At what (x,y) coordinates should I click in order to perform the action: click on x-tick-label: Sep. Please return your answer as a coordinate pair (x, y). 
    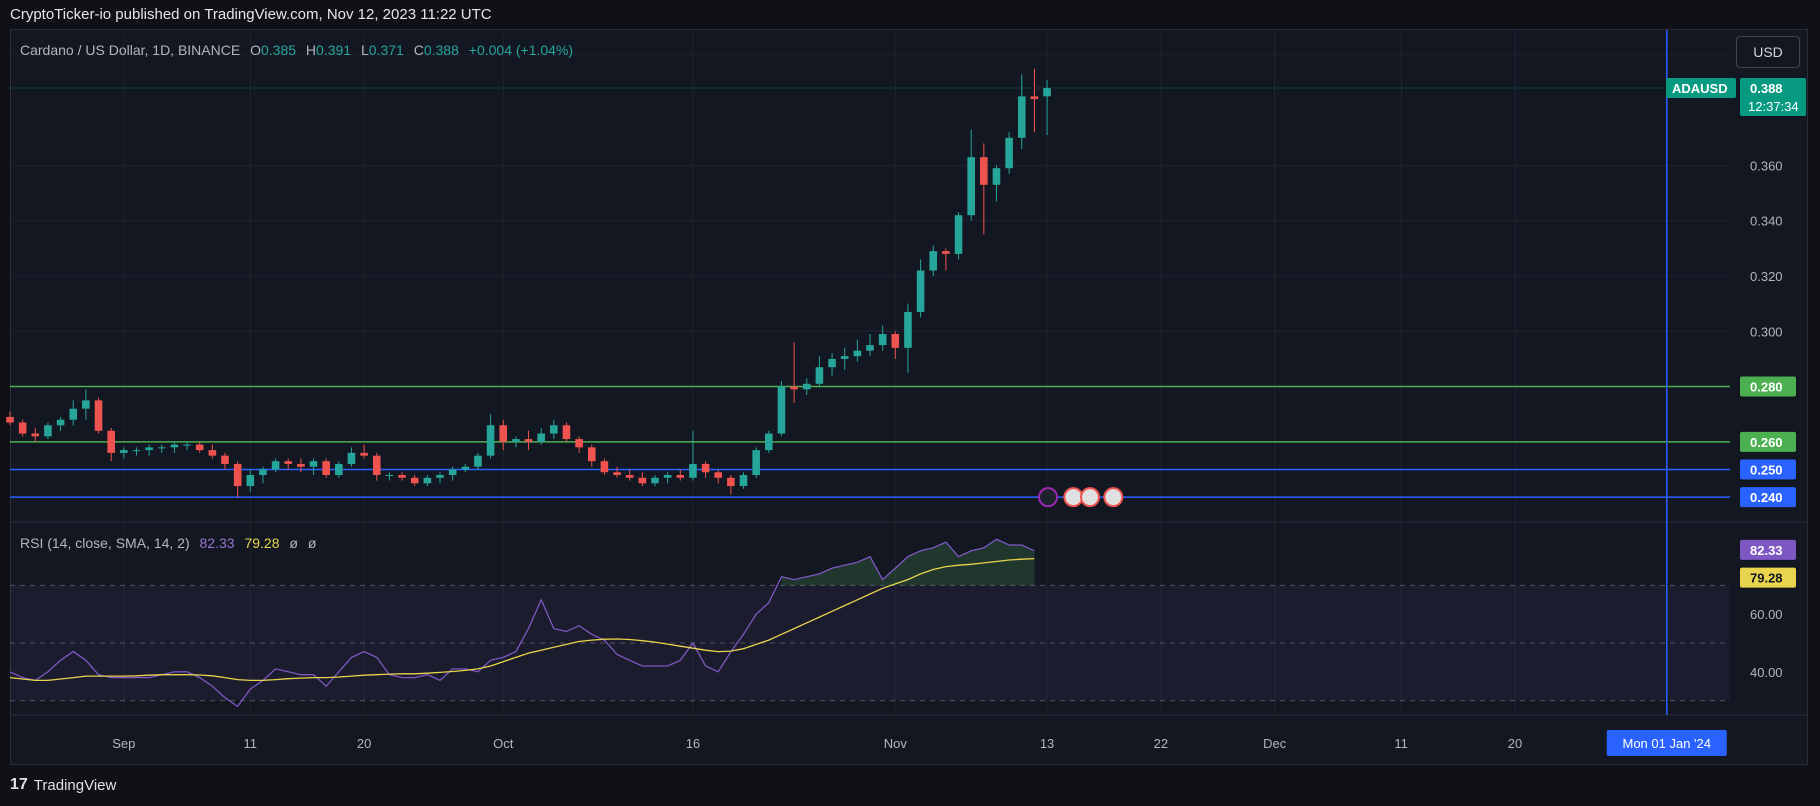
    Looking at the image, I should click on (123, 743).